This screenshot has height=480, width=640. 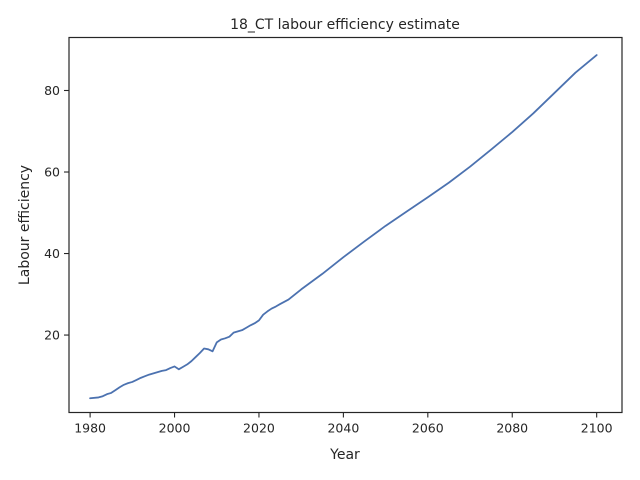 I want to click on x-tick-label: 2060, so click(x=428, y=428).